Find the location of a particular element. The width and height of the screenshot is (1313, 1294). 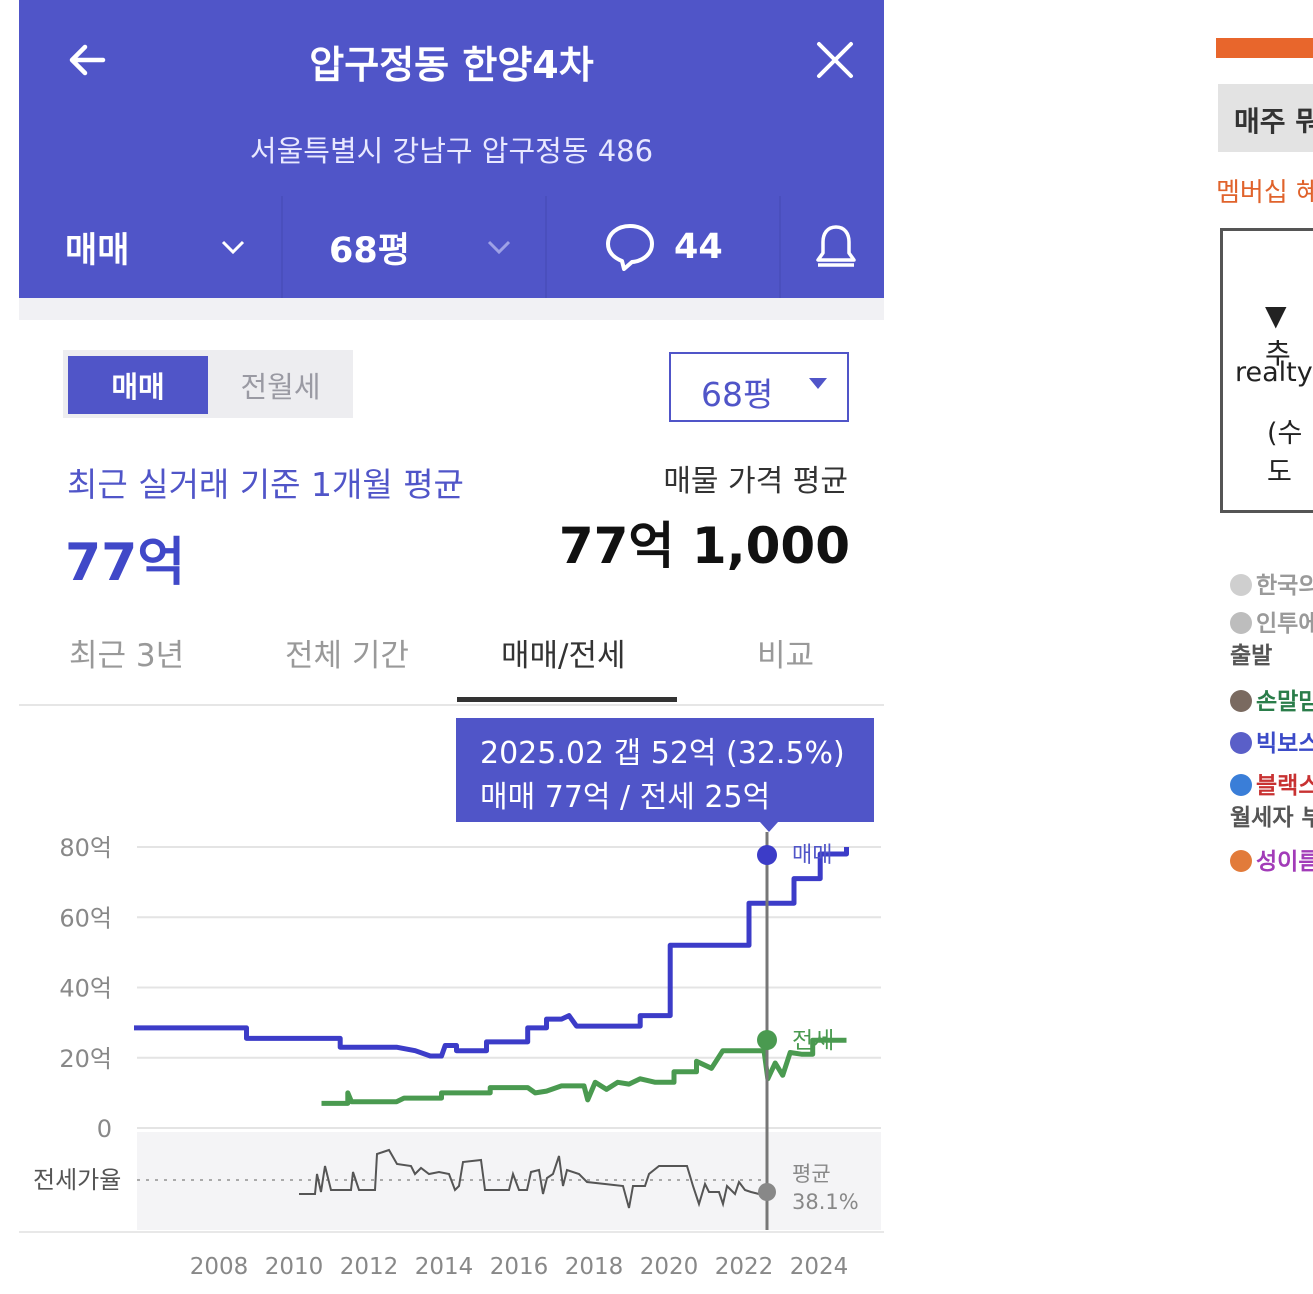

x-tick-label: 2008 is located at coordinates (219, 1267).